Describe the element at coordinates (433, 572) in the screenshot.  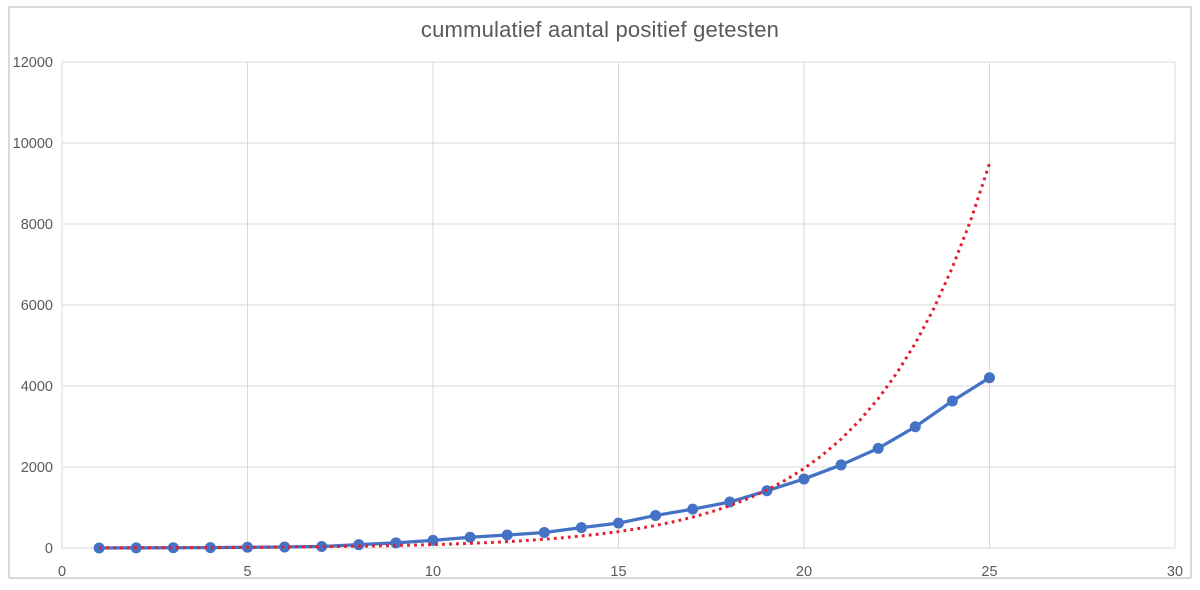
I see `x-axis-tick-label: 10` at that location.